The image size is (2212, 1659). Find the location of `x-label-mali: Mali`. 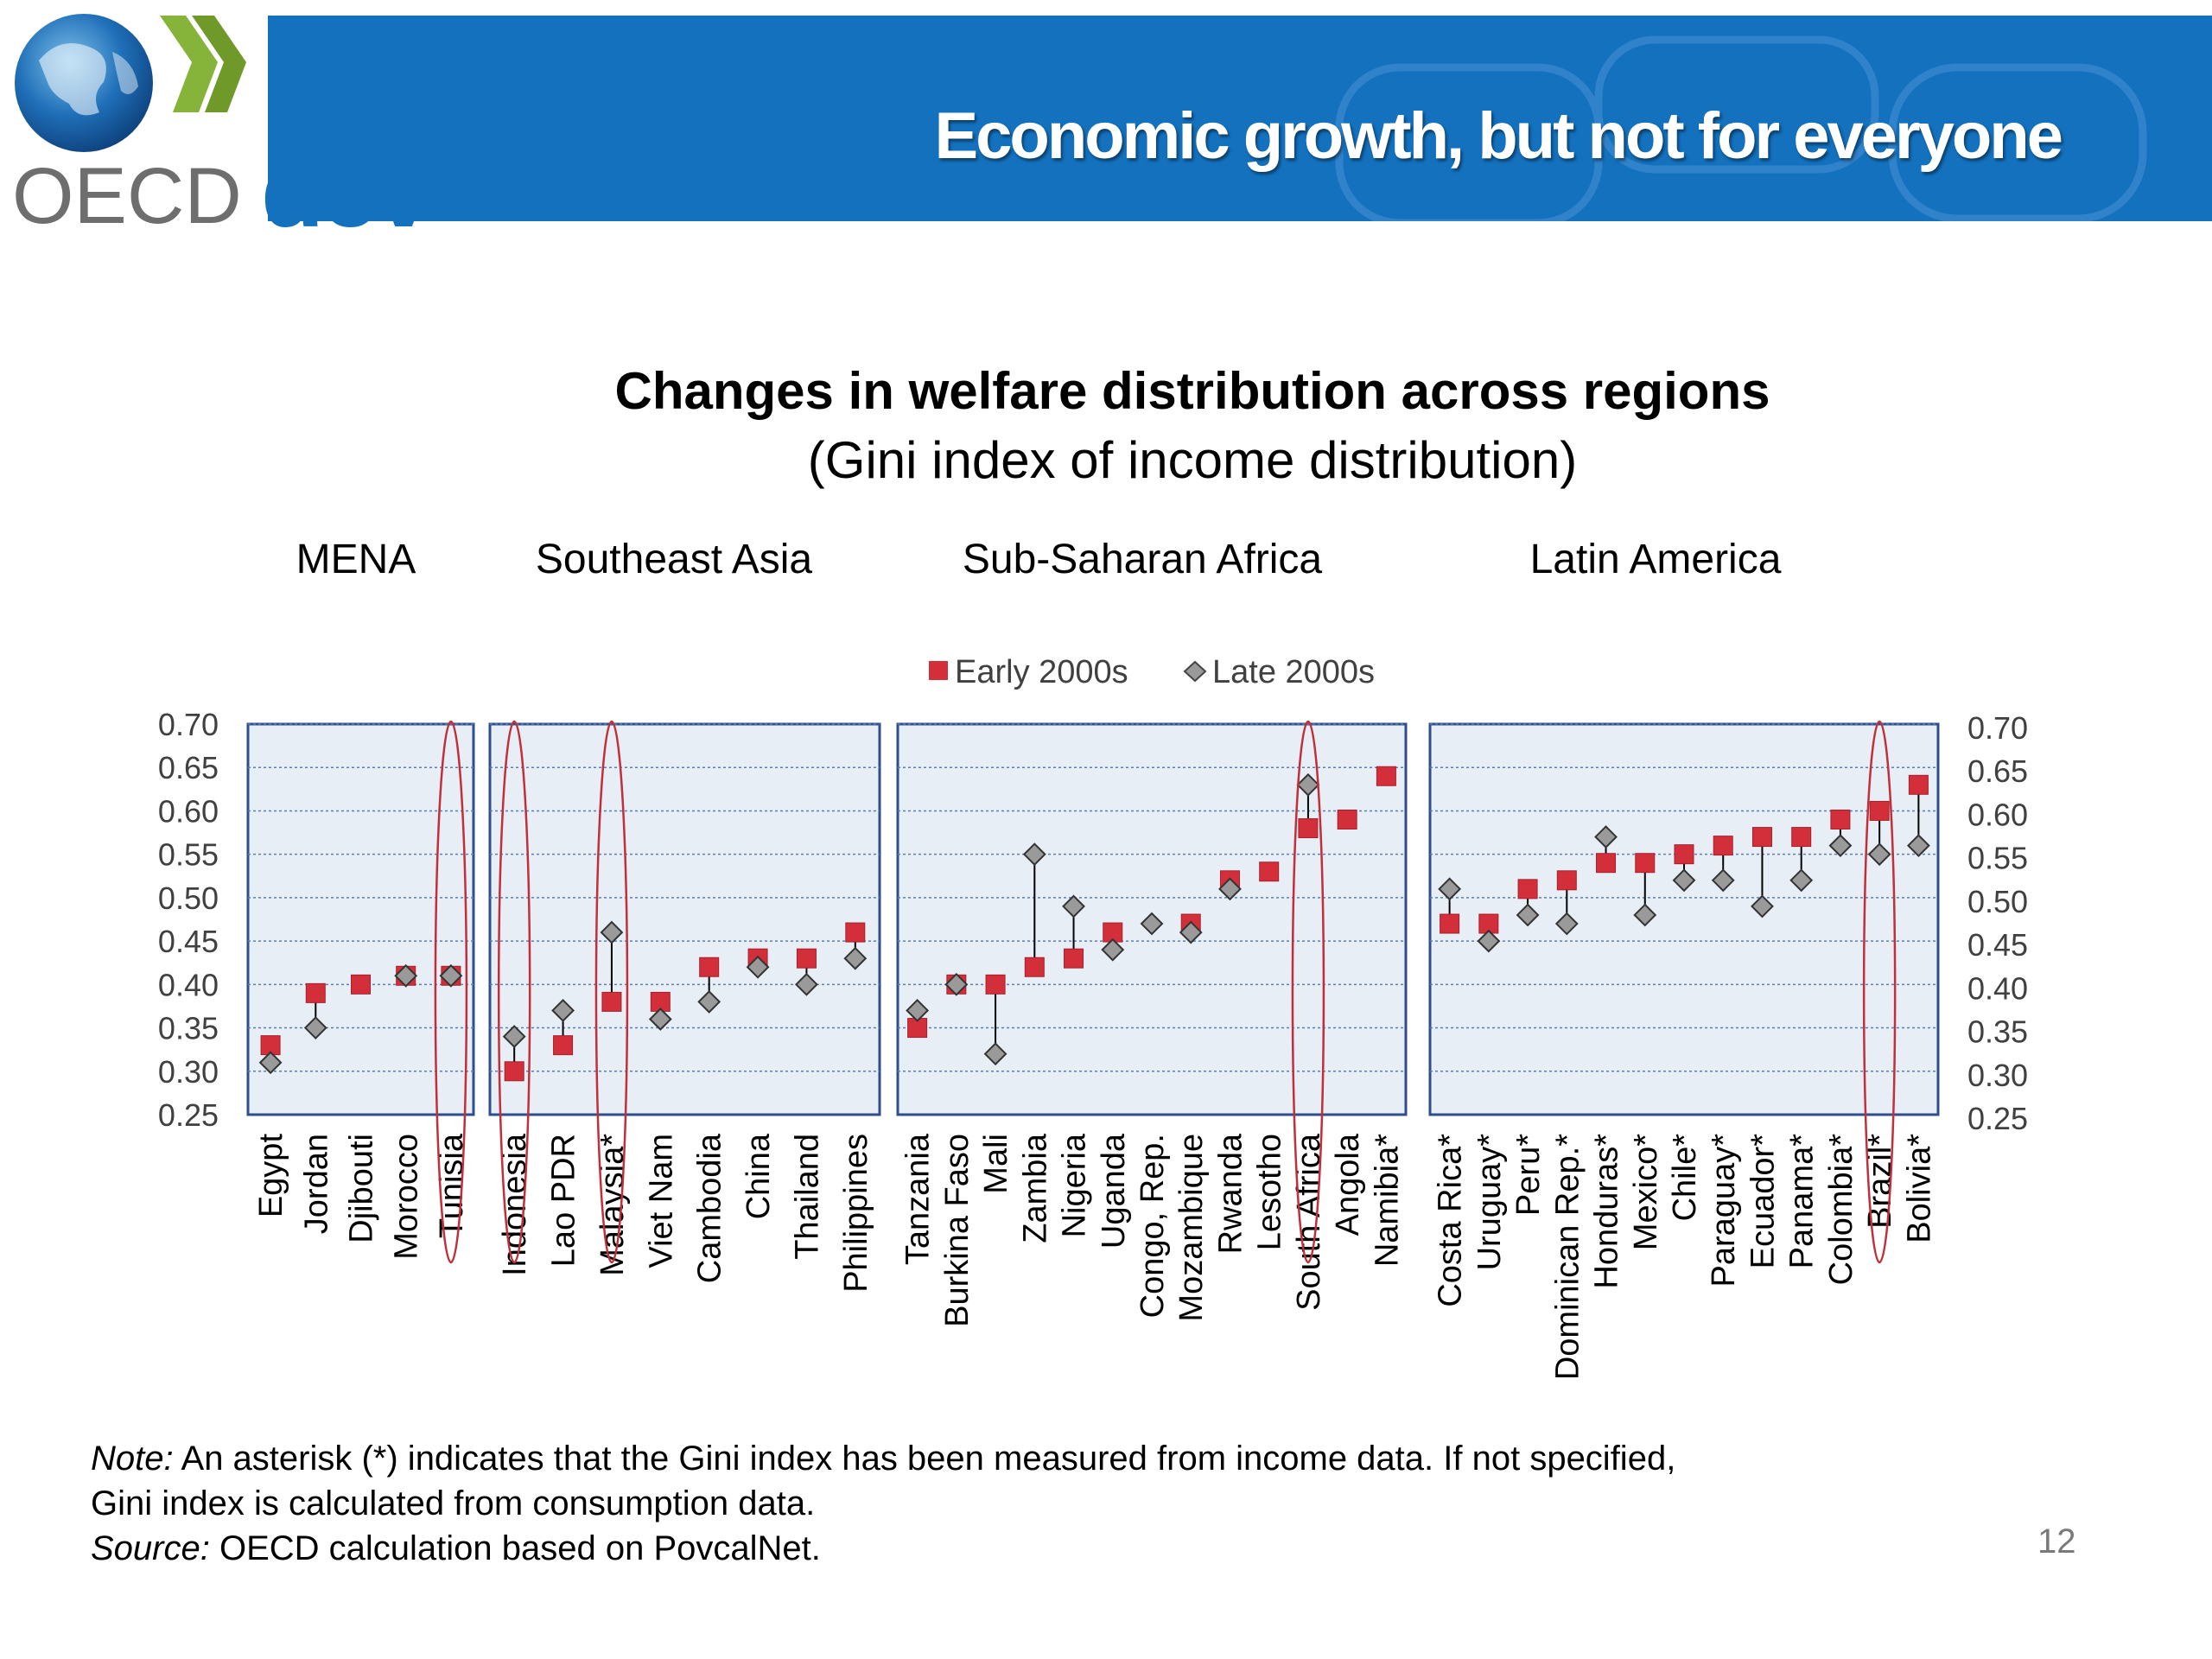

x-label-mali: Mali is located at coordinates (996, 1164).